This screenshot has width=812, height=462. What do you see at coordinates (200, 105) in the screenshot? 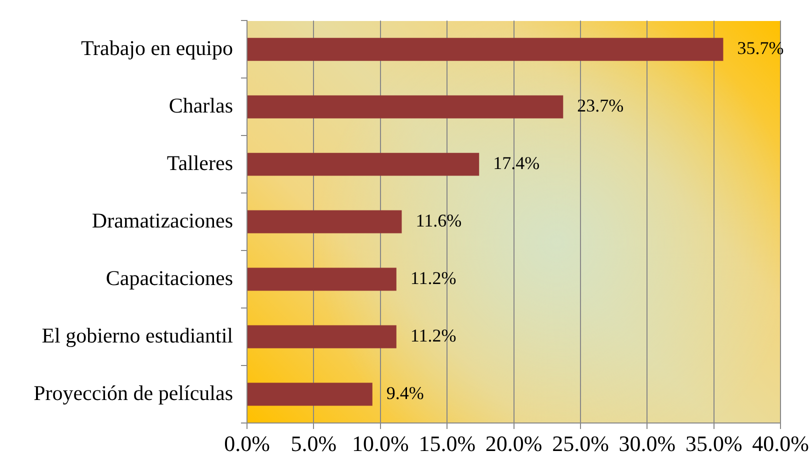
I see `y-tick-label: Charlas` at bounding box center [200, 105].